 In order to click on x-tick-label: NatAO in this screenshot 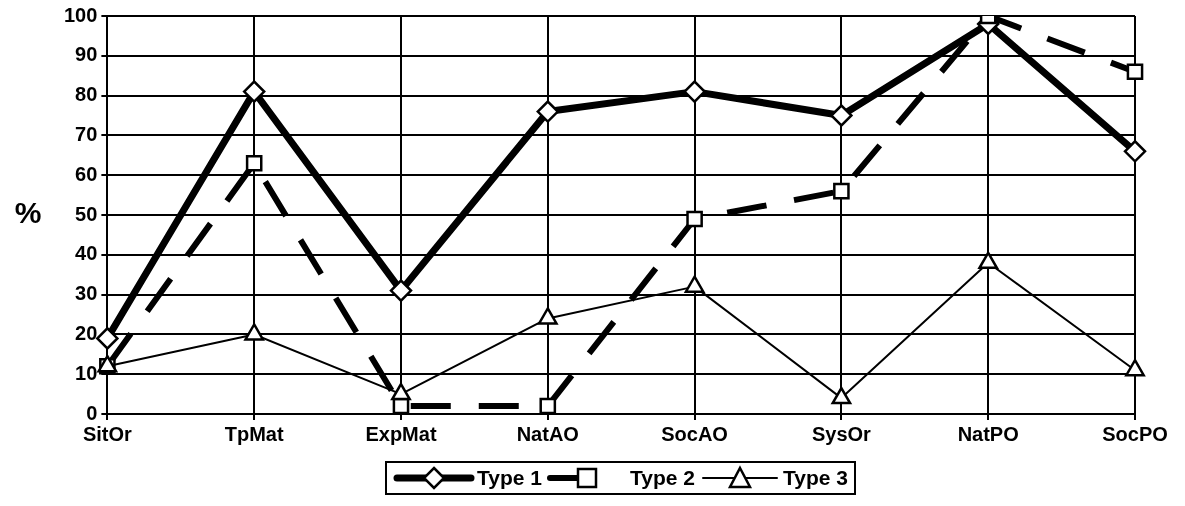, I will do `click(547, 433)`.